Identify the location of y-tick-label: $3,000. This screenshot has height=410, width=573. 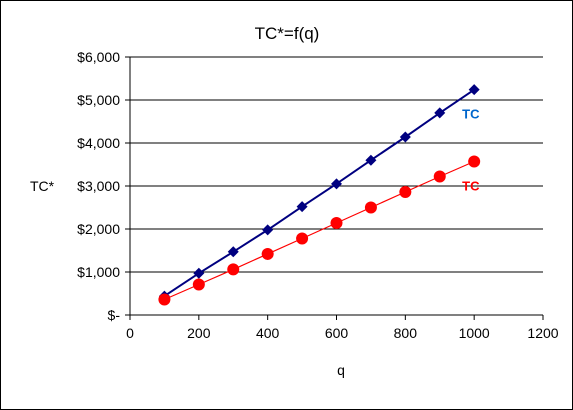
(98, 186).